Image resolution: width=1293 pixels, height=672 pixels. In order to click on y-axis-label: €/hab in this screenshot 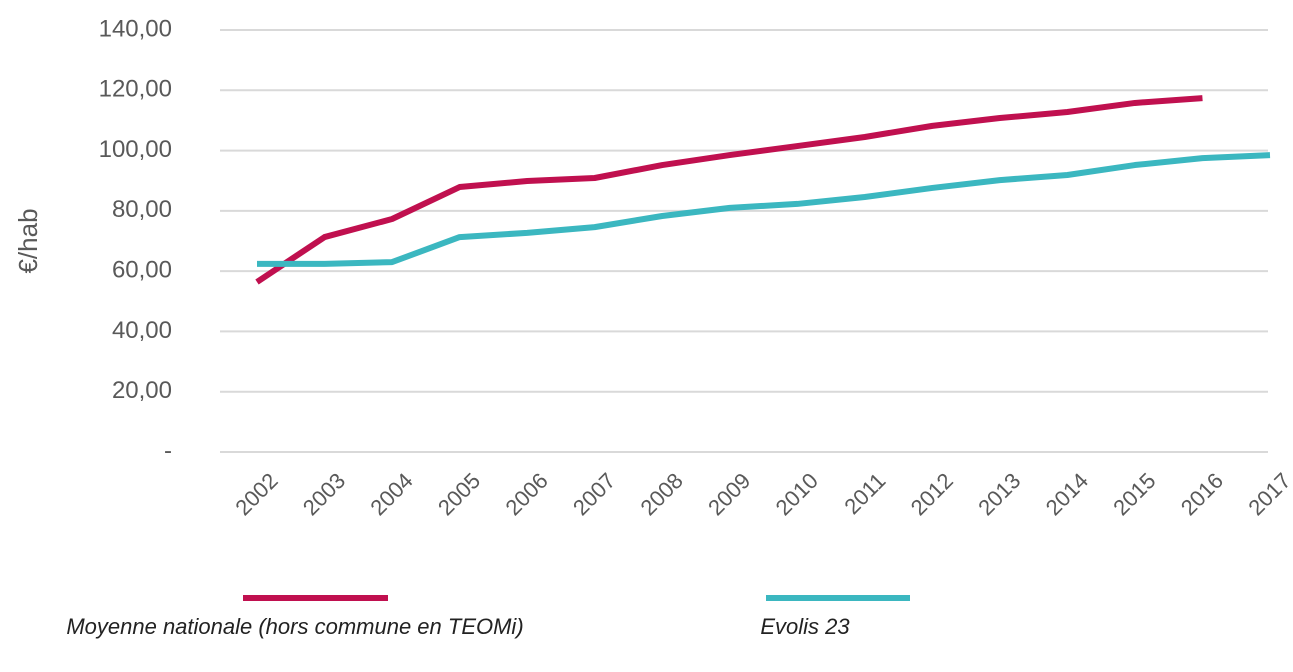, I will do `click(28, 240)`.